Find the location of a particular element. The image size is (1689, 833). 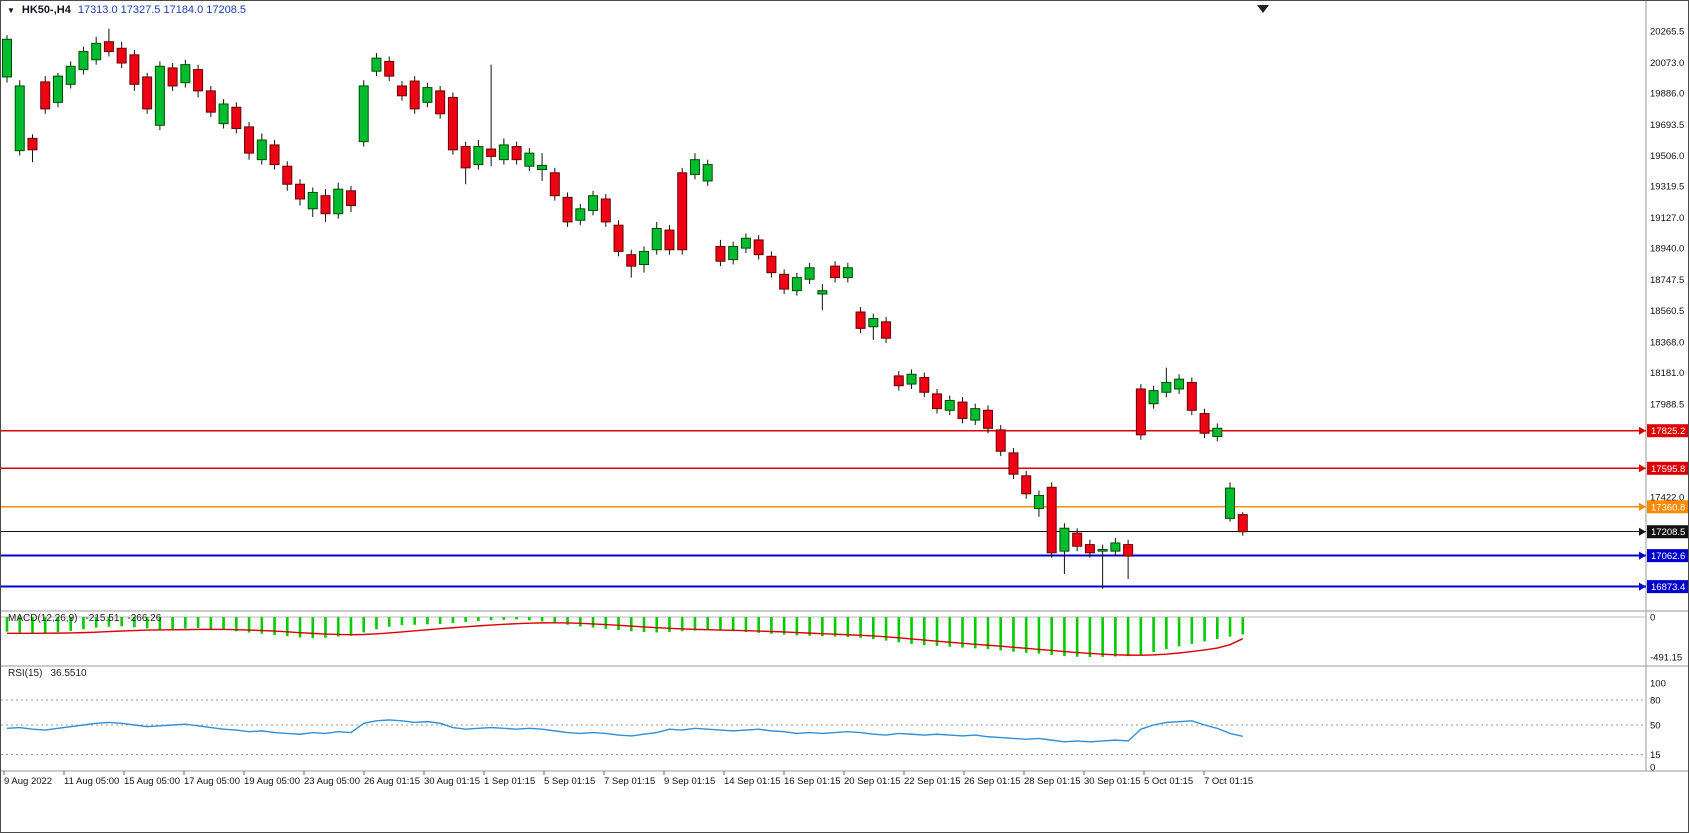

price-tick-label: 19886.0 is located at coordinates (1667, 94).